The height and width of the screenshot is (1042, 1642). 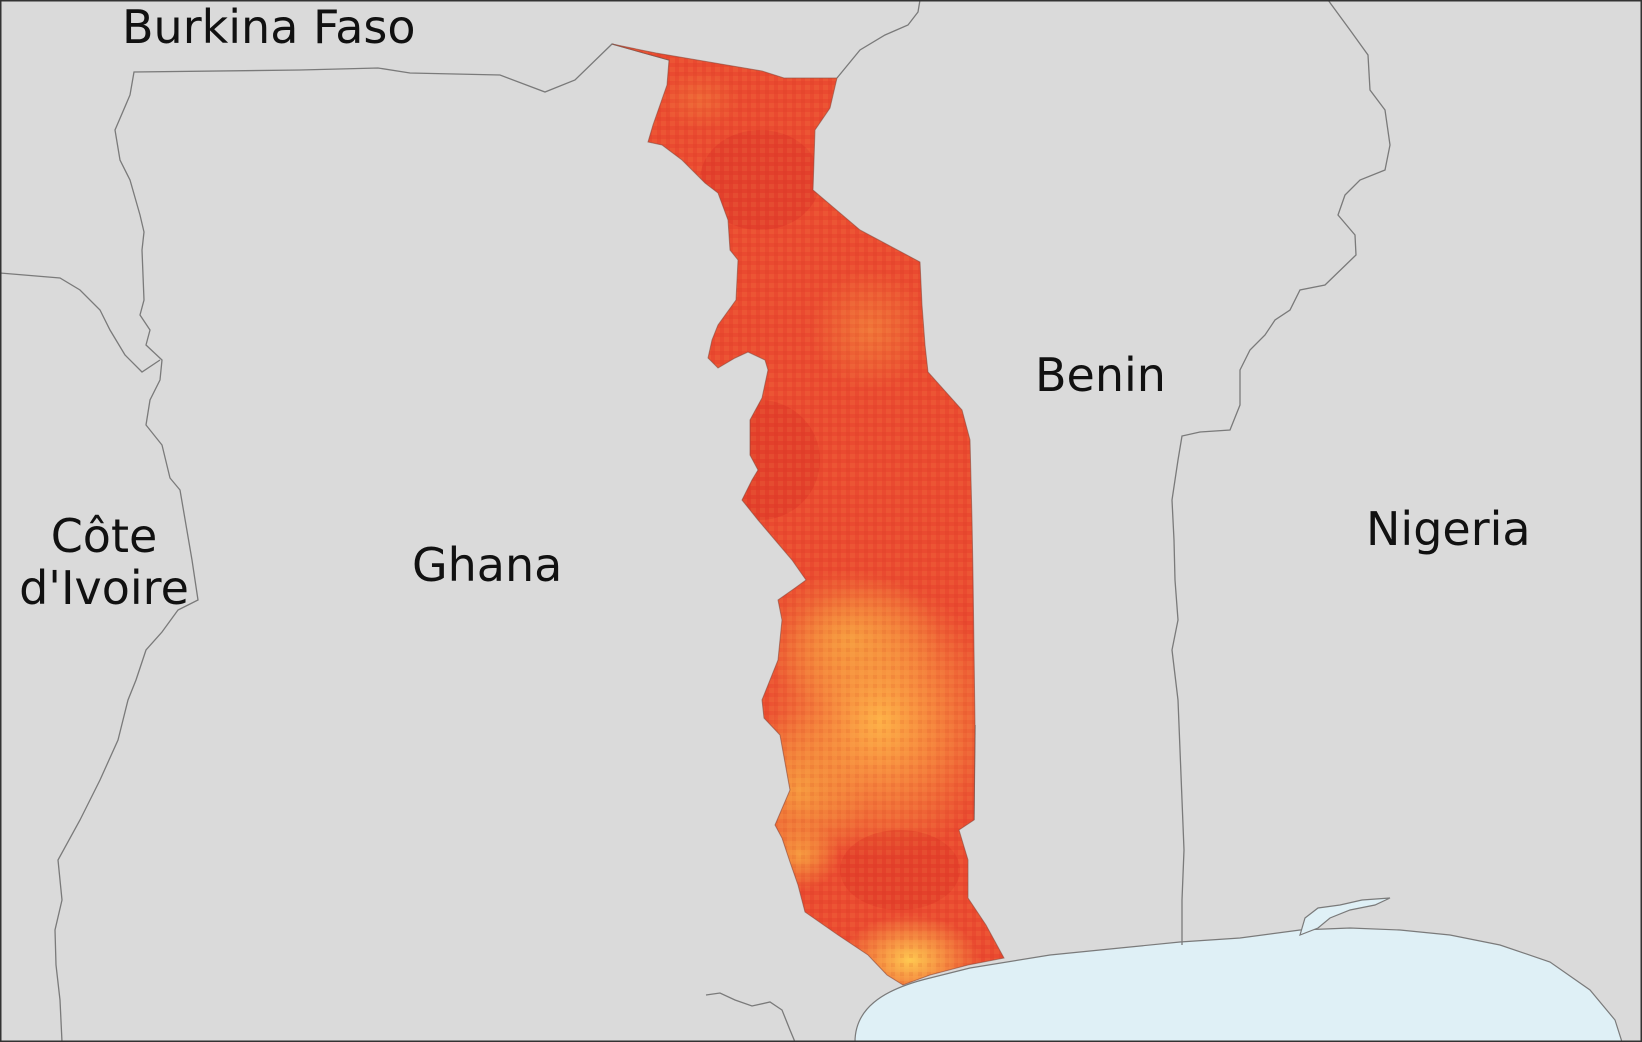 What do you see at coordinates (750, 1017) in the screenshot?
I see `volta-river` at bounding box center [750, 1017].